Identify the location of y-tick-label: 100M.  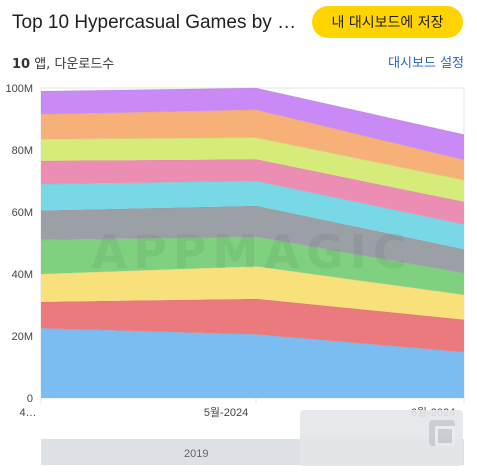
(19, 89).